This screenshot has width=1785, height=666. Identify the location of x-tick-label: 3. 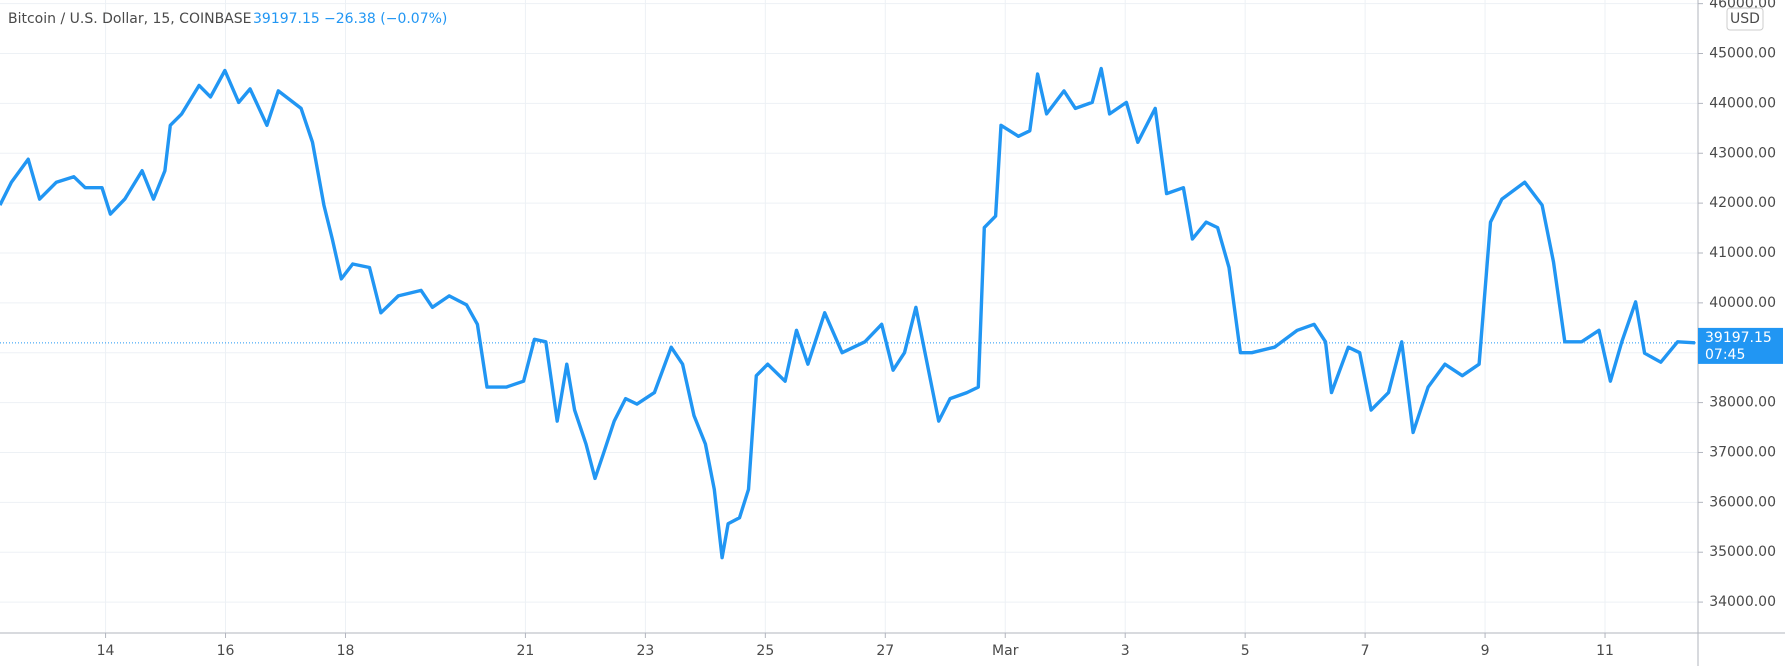
(1125, 651).